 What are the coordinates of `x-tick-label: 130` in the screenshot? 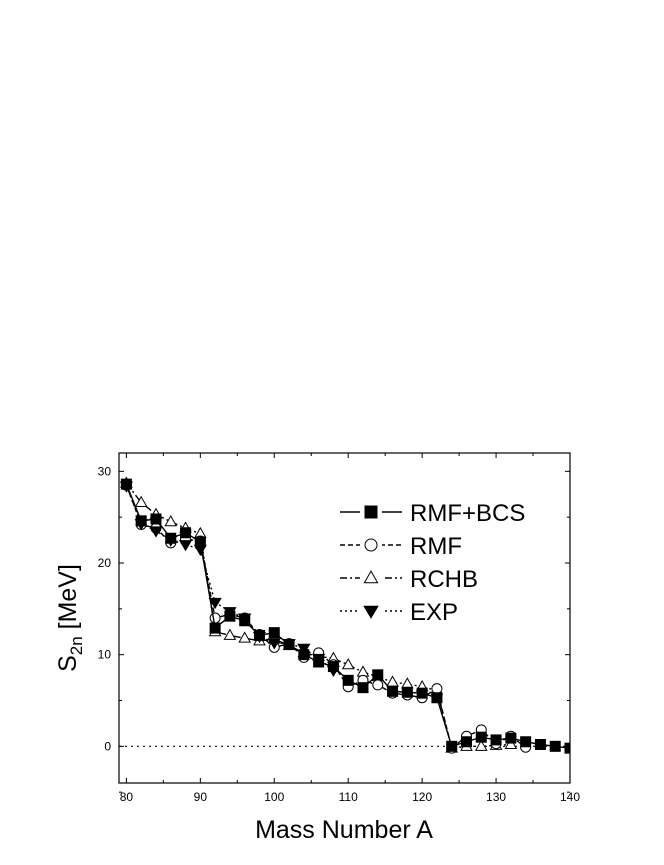 It's located at (496, 797).